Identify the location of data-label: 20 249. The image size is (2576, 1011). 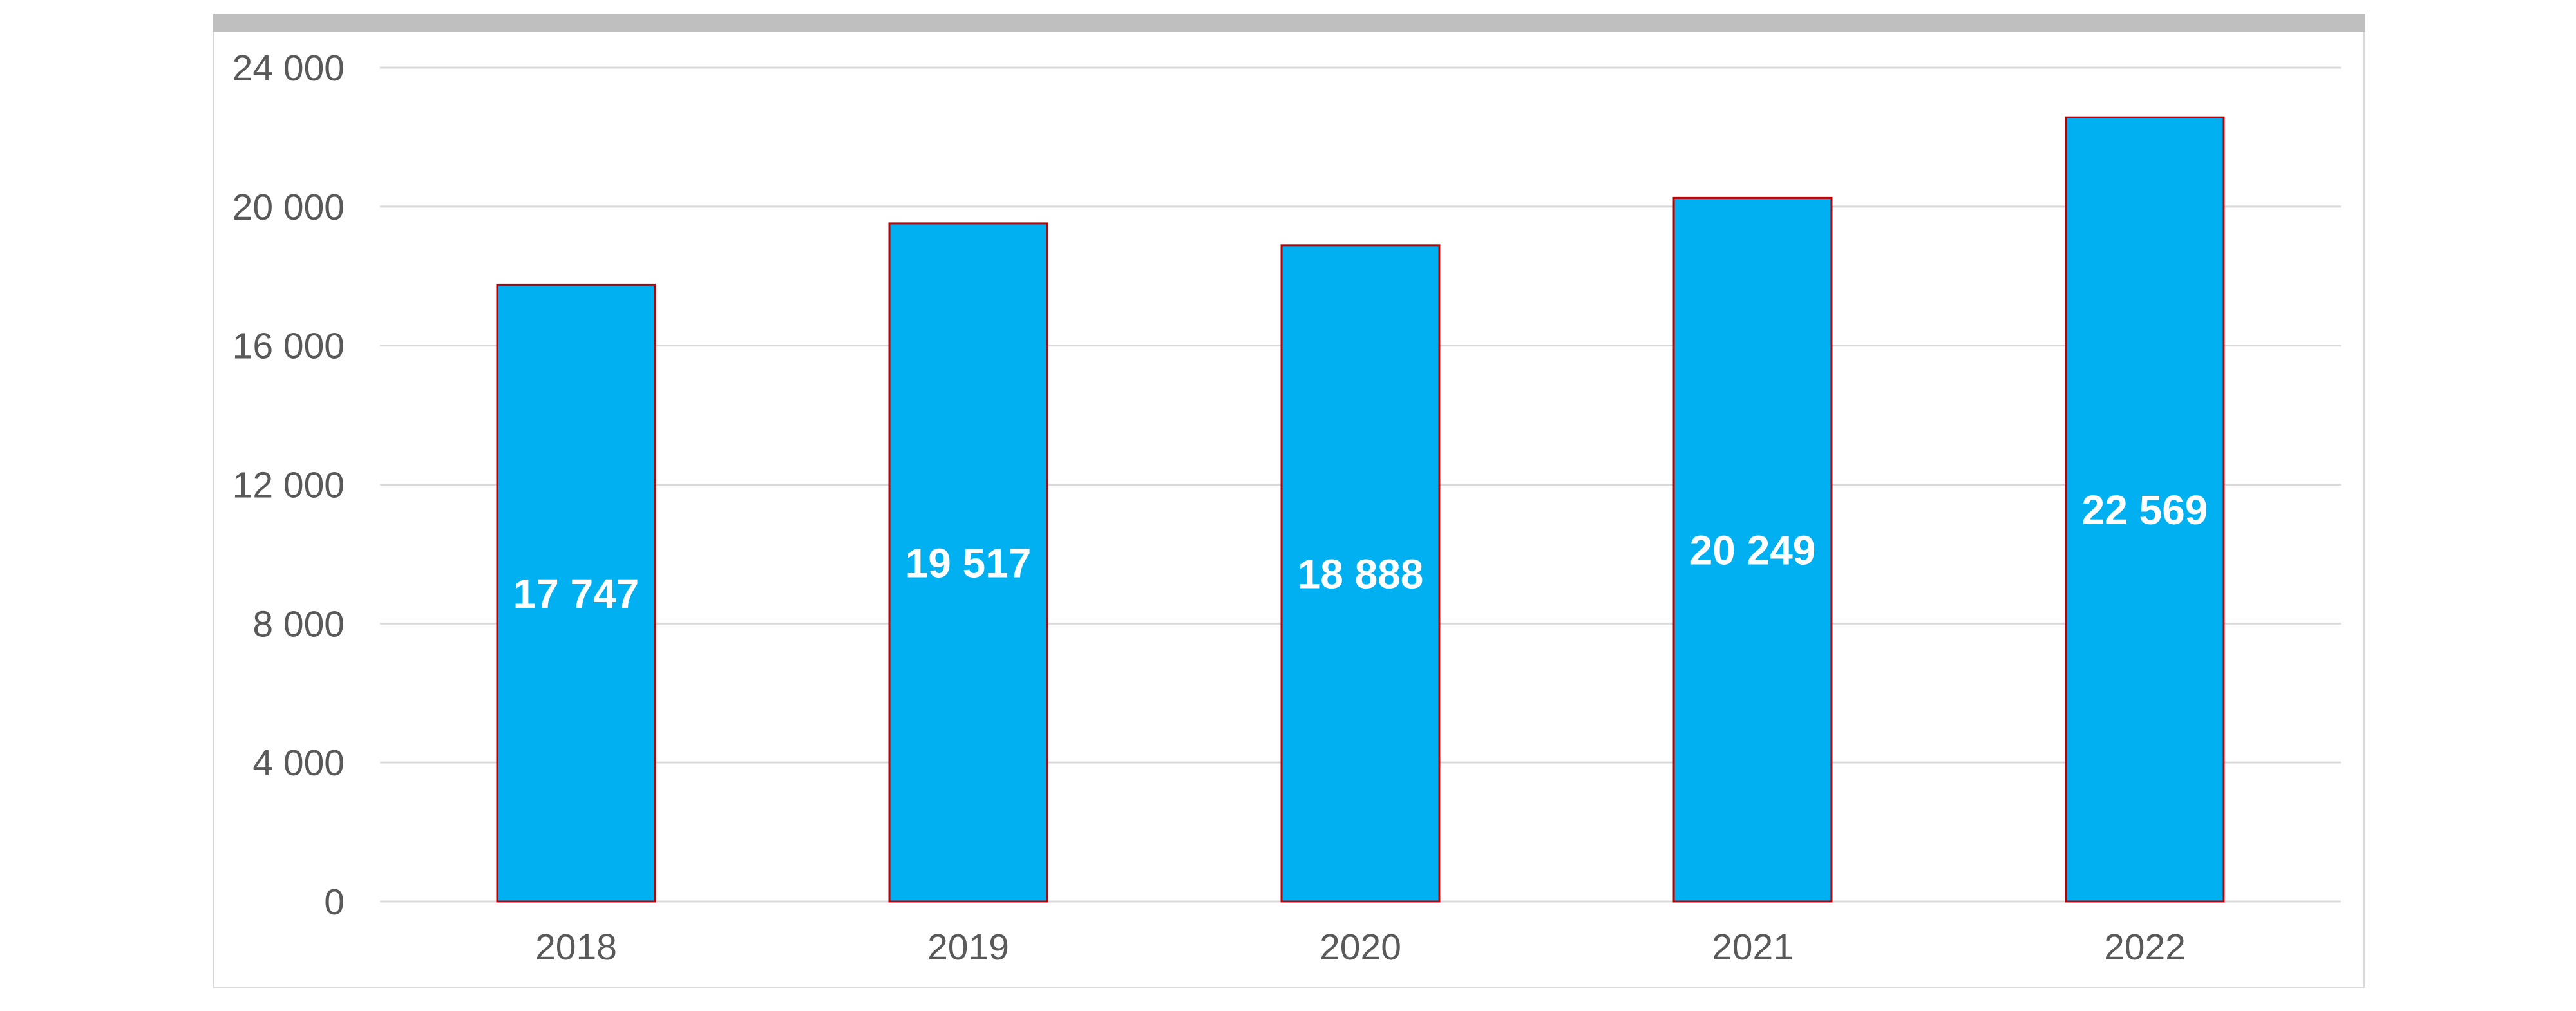
(1753, 550).